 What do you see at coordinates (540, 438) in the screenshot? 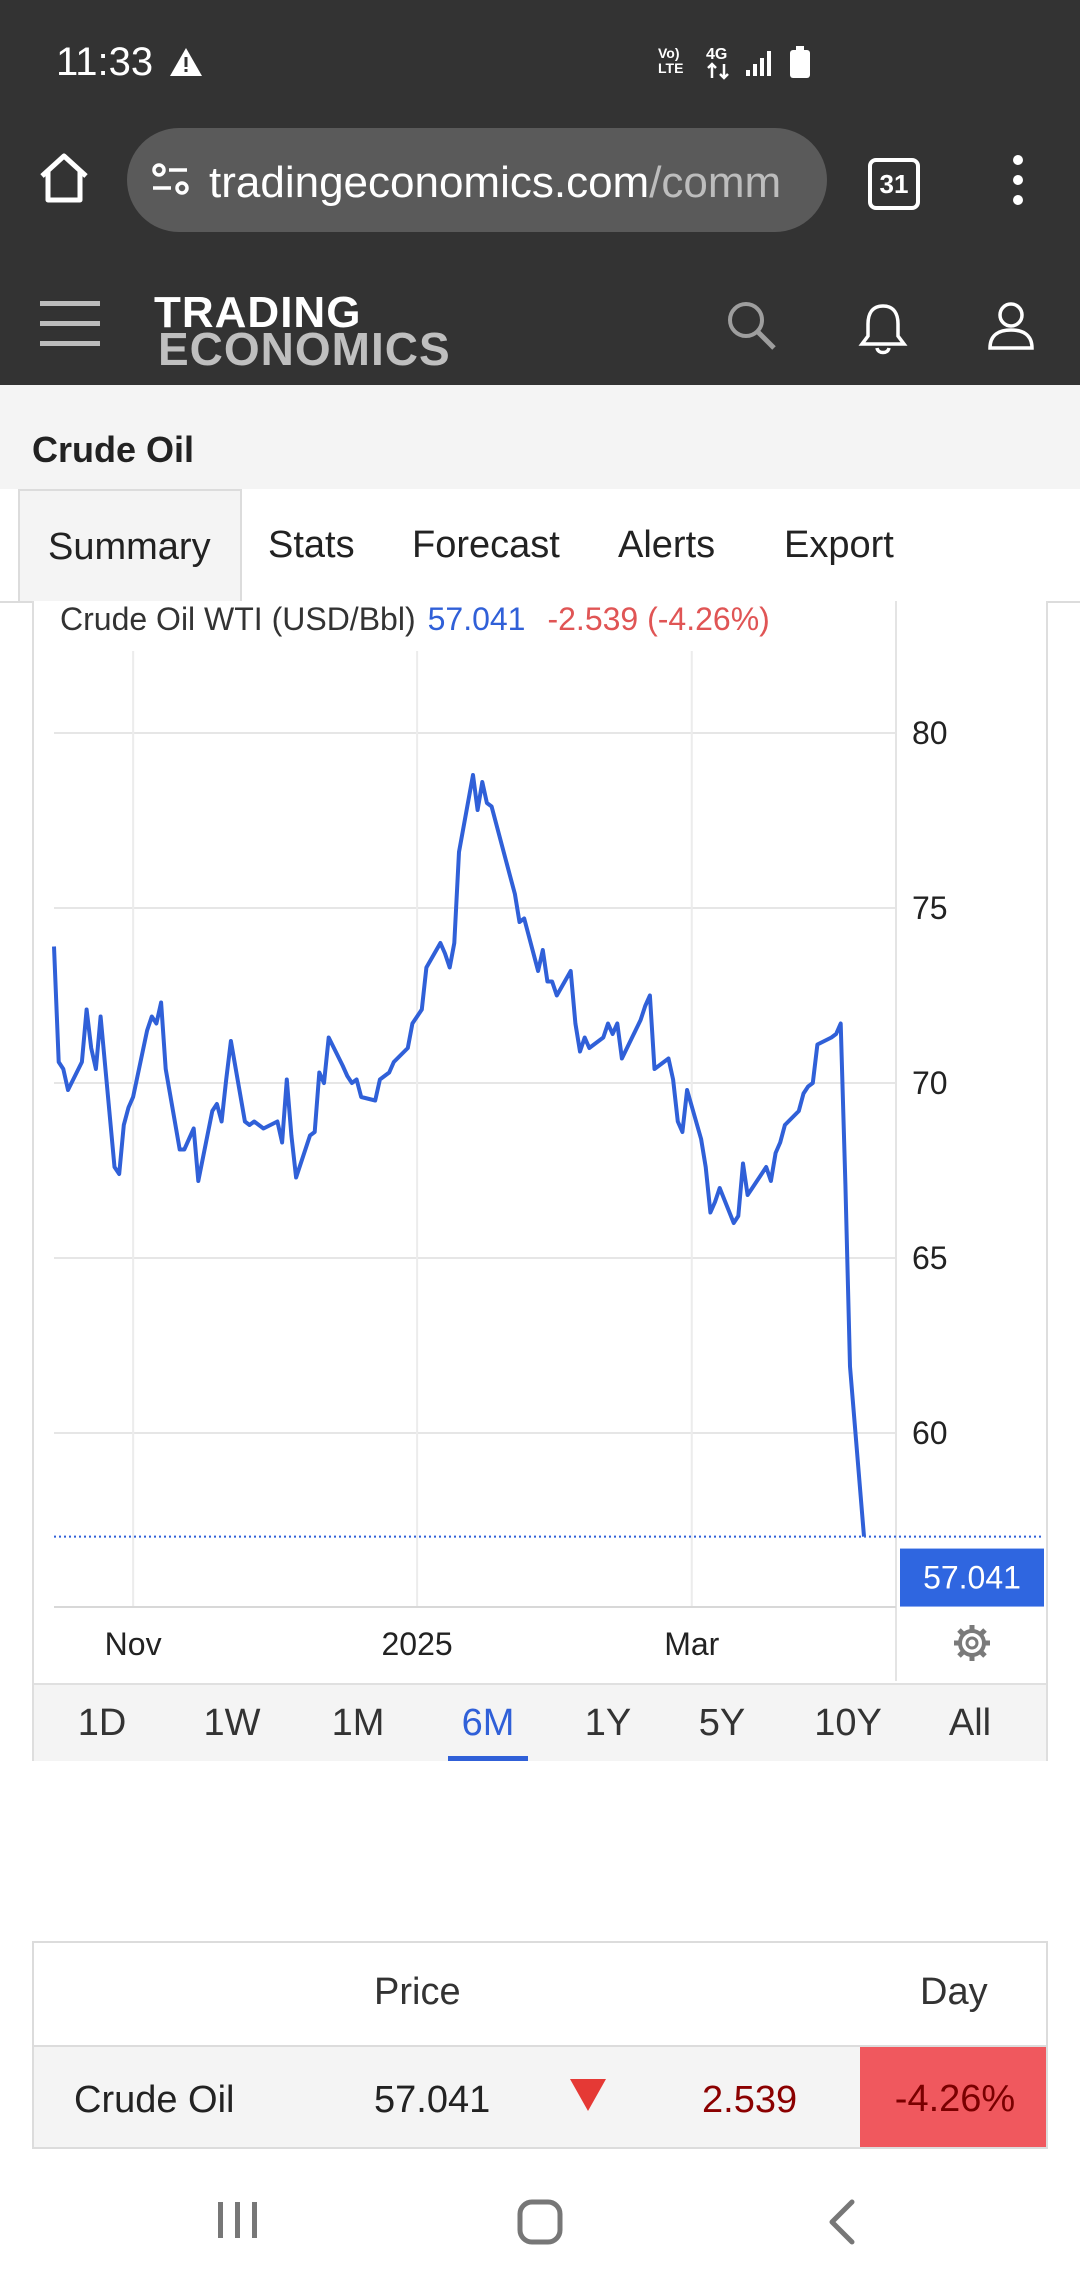
I see `page-title-bar: Crude Oil` at bounding box center [540, 438].